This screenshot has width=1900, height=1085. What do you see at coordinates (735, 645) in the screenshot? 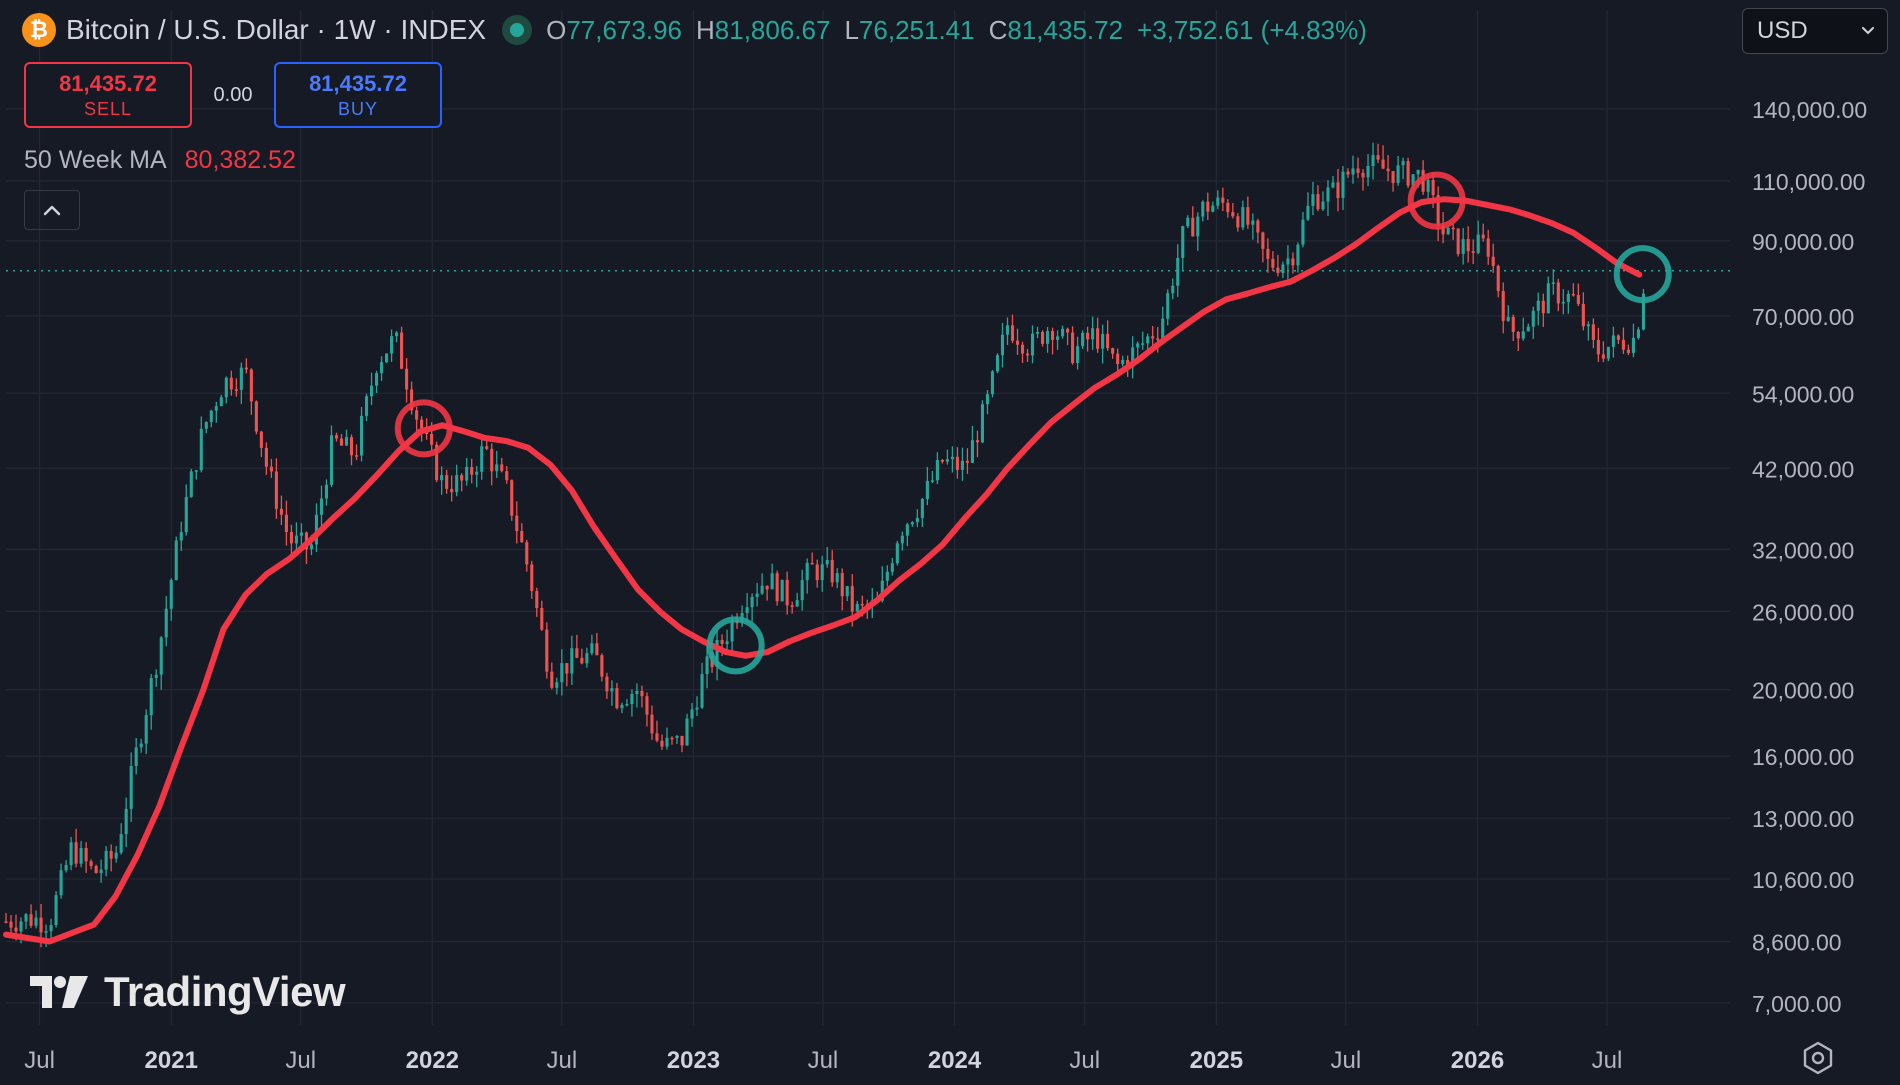
I see `crossover-circle` at bounding box center [735, 645].